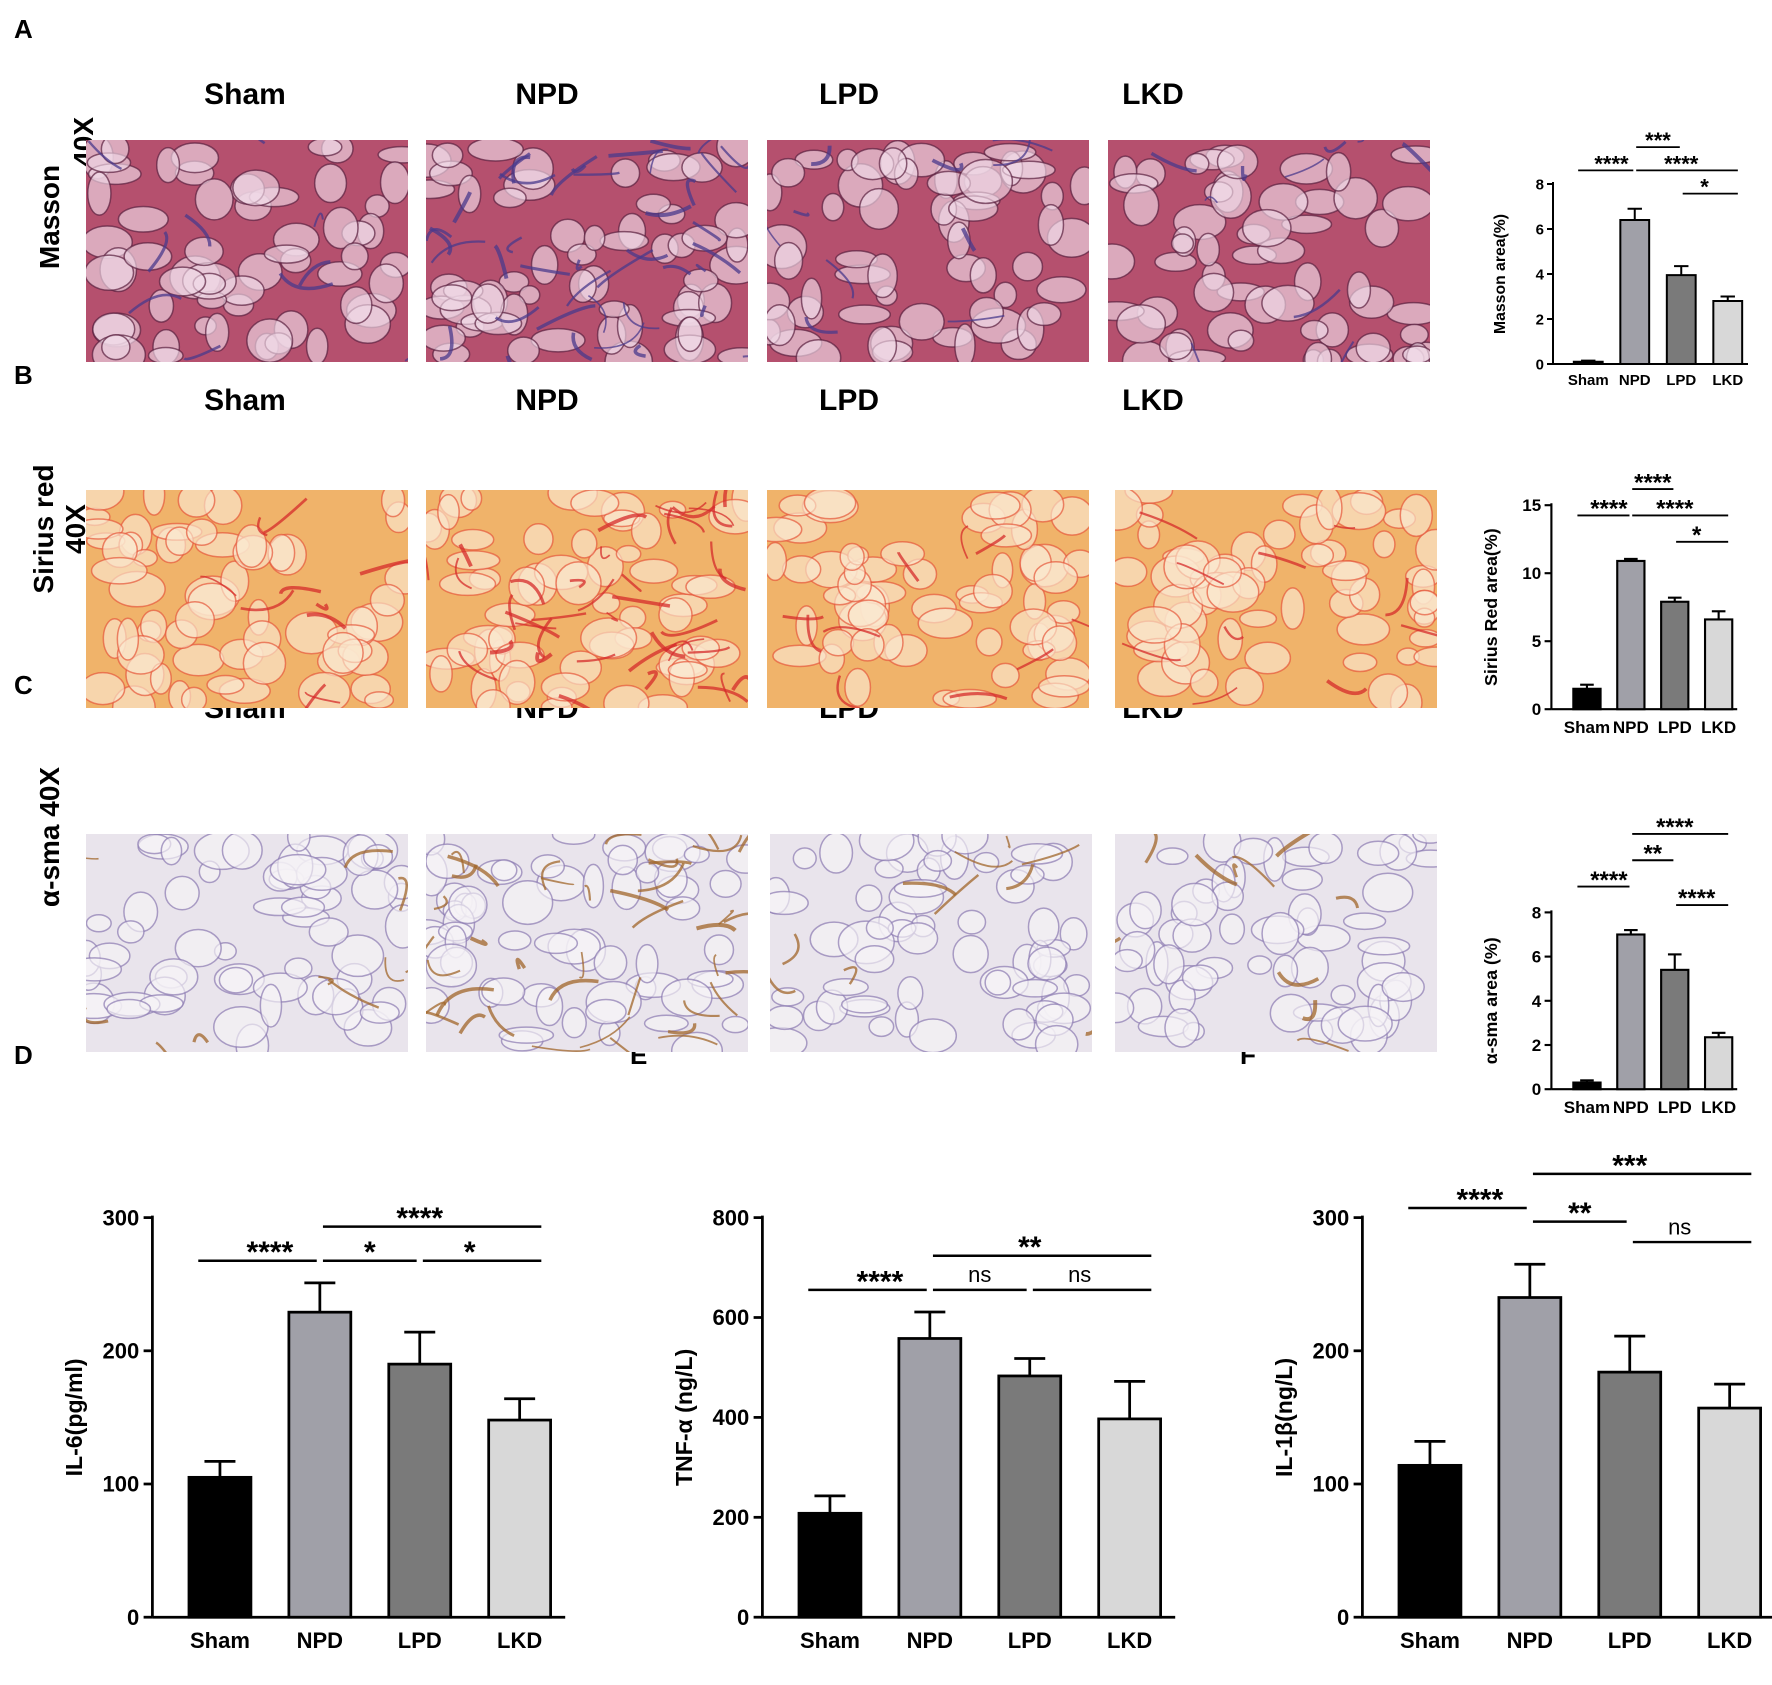 This screenshot has height=1685, width=1772. I want to click on header-a-lkd: LKD, so click(1153, 94).